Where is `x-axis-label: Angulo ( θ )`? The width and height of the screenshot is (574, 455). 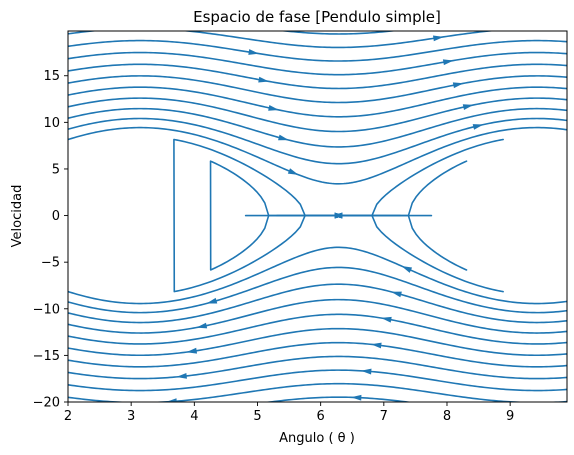
x-axis-label: Angulo ( θ ) is located at coordinates (317, 438).